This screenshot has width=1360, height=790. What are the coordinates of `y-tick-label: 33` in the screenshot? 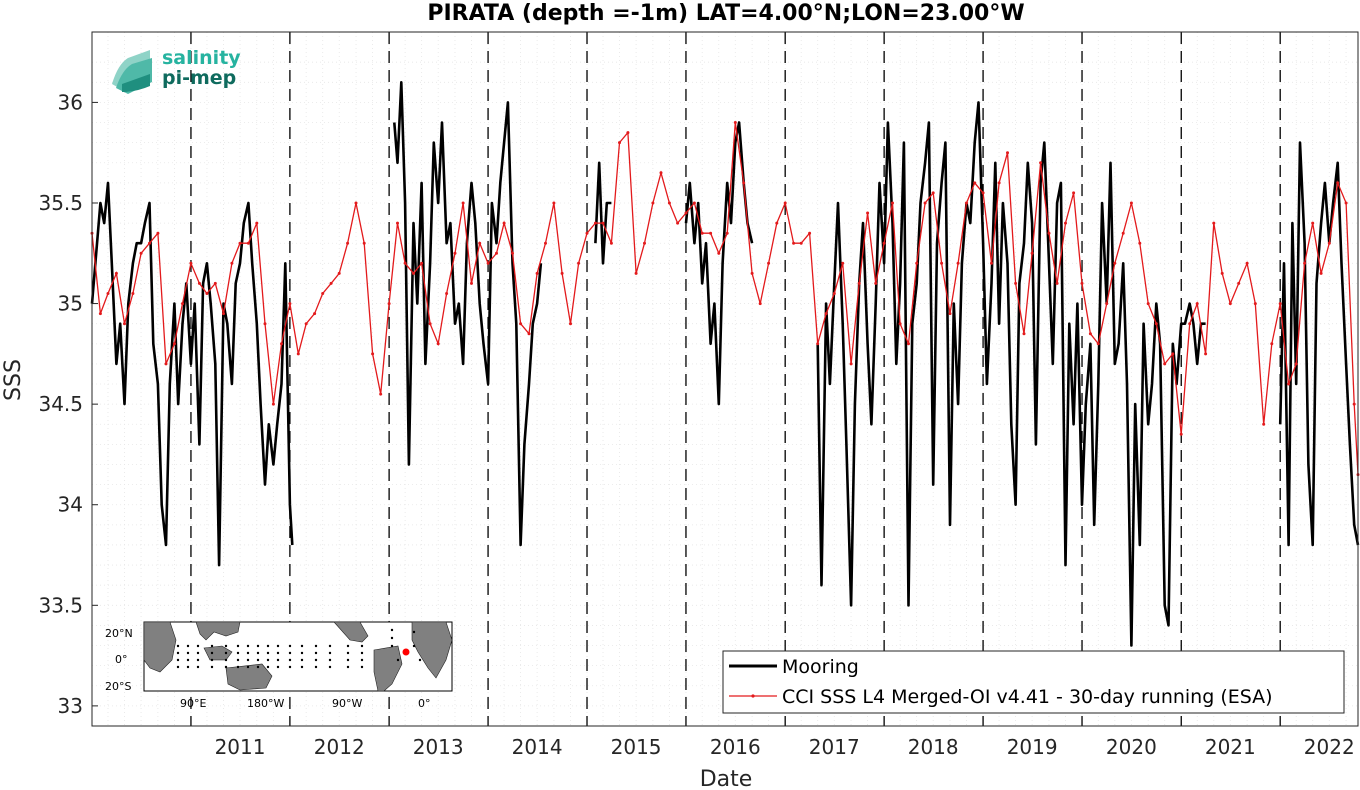 It's located at (70, 706).